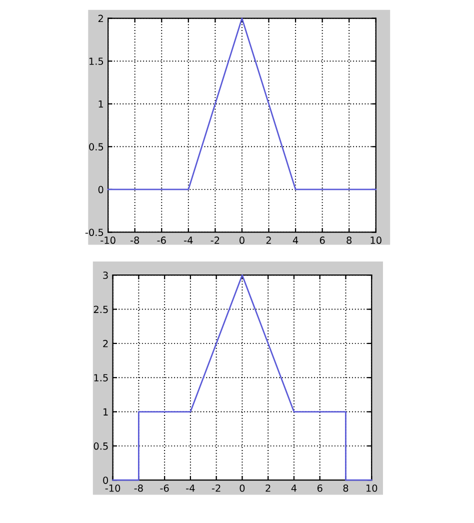  What do you see at coordinates (101, 310) in the screenshot?
I see `y-tick-label: 2.5` at bounding box center [101, 310].